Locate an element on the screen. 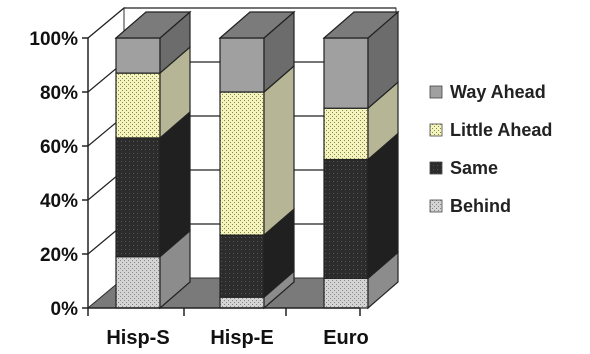 Image resolution: width=590 pixels, height=354 pixels. legend-item: Same is located at coordinates (463, 168).